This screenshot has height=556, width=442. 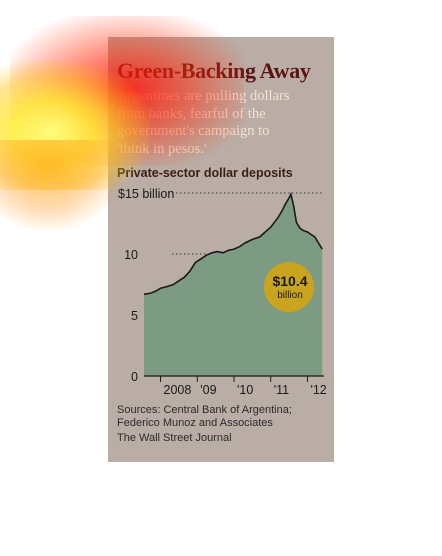 I want to click on x-tick-label: '10, so click(x=245, y=390).